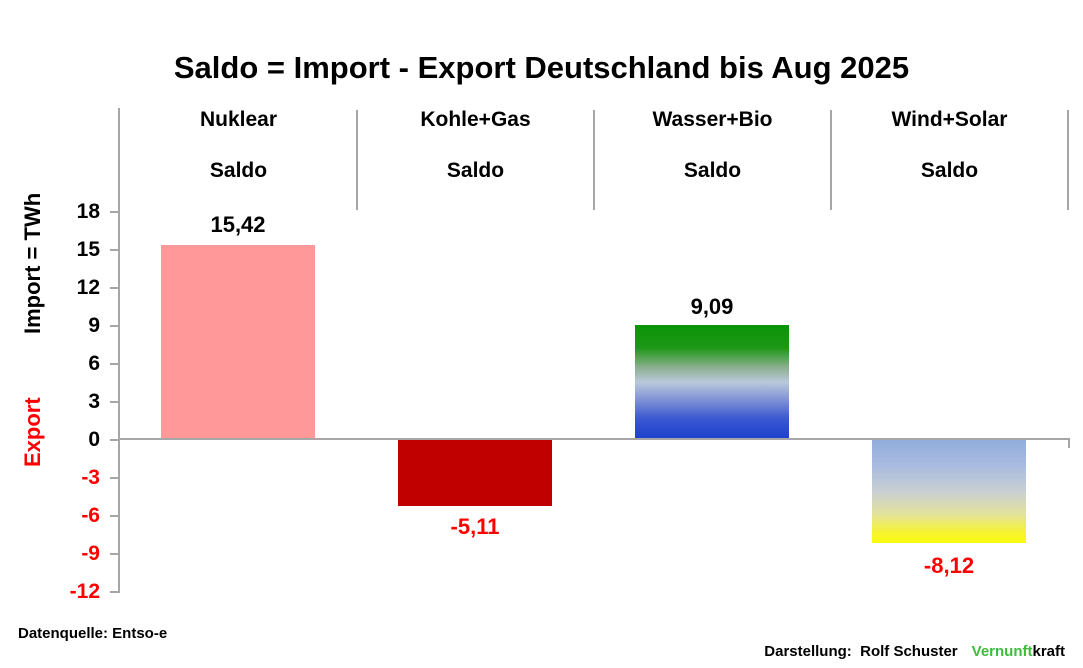 This screenshot has width=1083, height=668. Describe the element at coordinates (594, 439) in the screenshot. I see `zero-baseline` at that location.